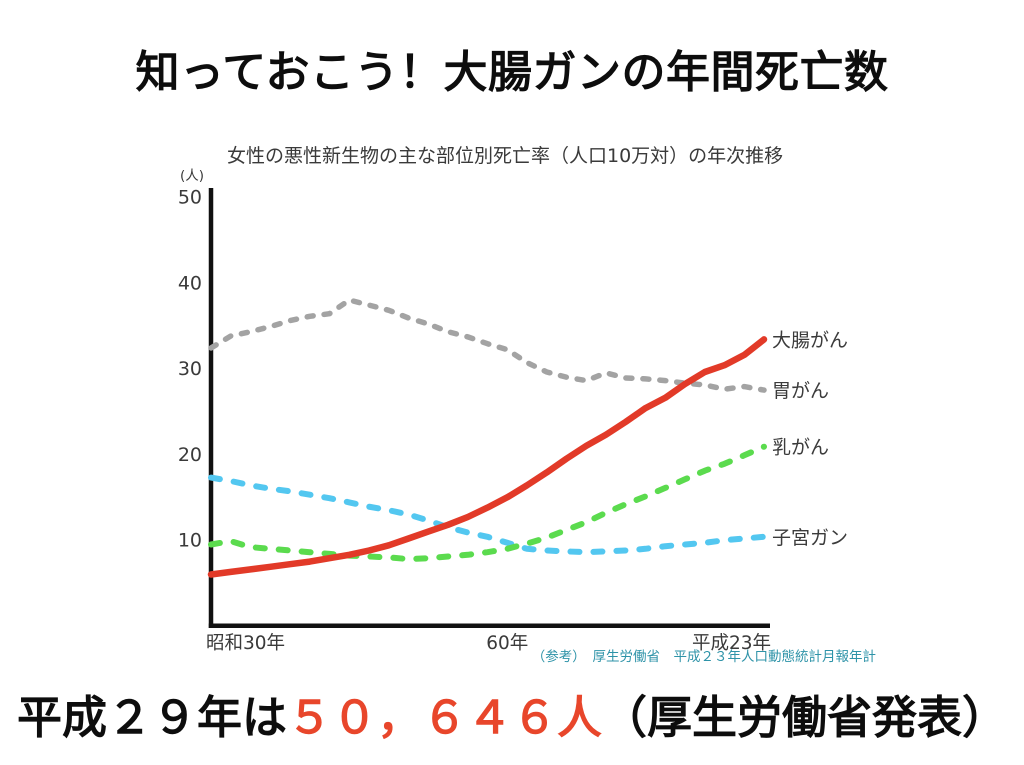 This screenshot has width=1024, height=765. What do you see at coordinates (487, 515) in the screenshot?
I see `series-line-子宮ガン` at bounding box center [487, 515].